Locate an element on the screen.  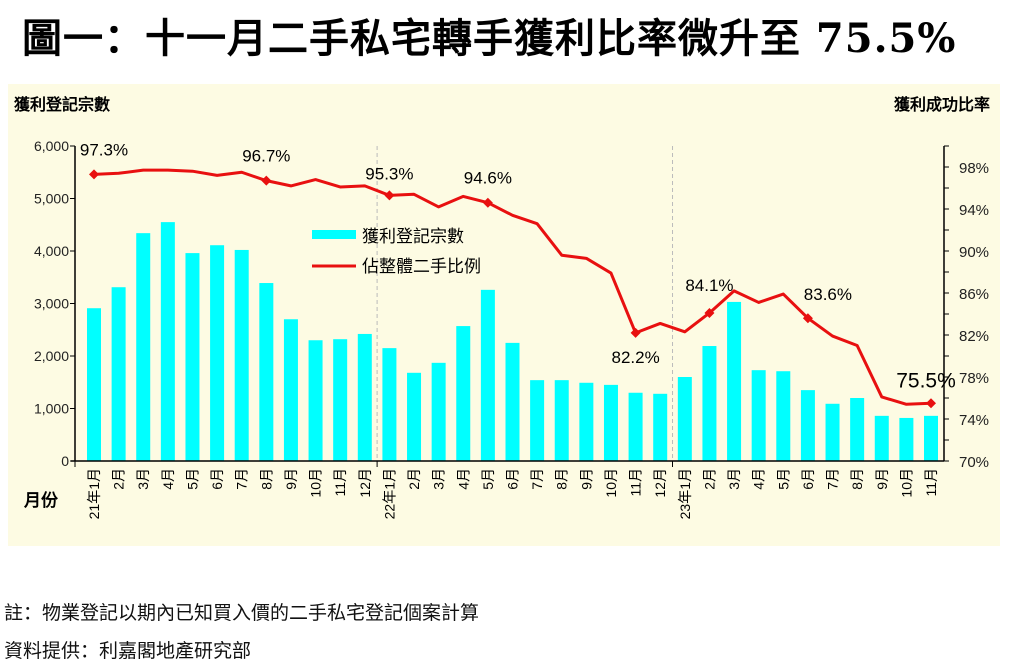
marker-21年1月 is located at coordinates (94, 174).